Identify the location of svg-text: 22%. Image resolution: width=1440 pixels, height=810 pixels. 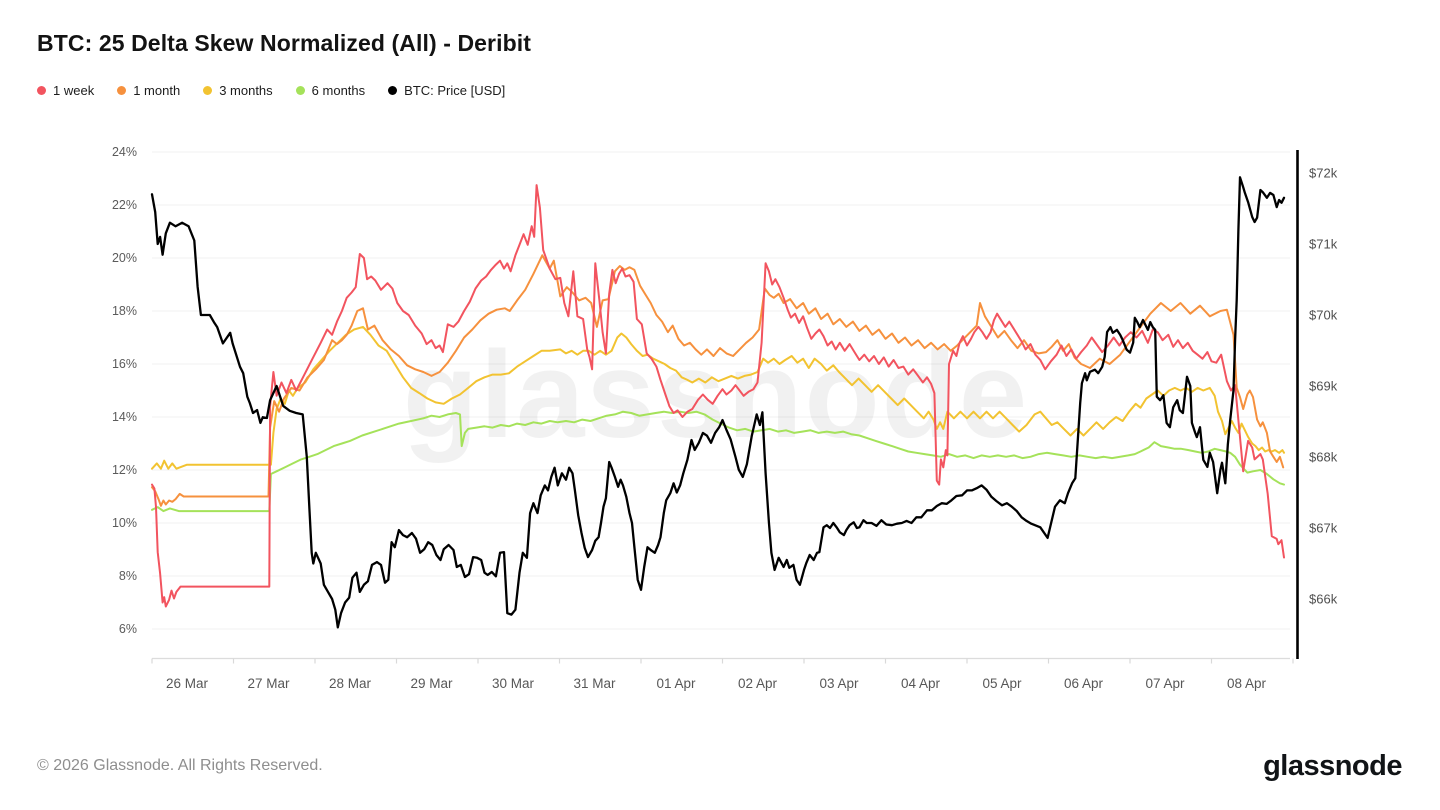
(124, 205).